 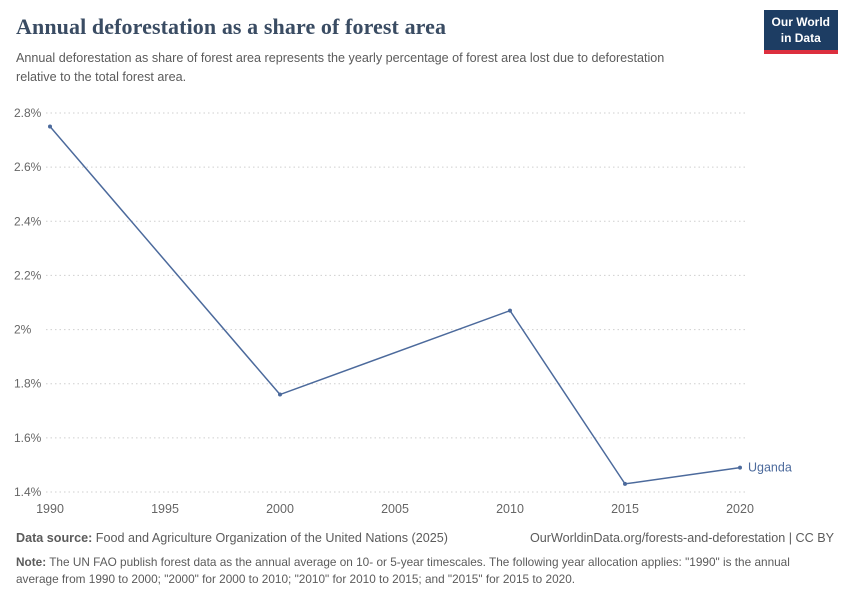 What do you see at coordinates (28, 167) in the screenshot?
I see `y-tick-label: 2.6%` at bounding box center [28, 167].